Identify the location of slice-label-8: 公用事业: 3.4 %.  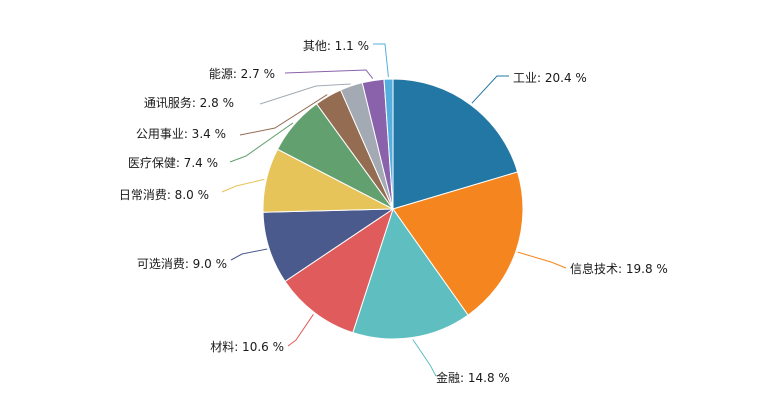
(181, 134).